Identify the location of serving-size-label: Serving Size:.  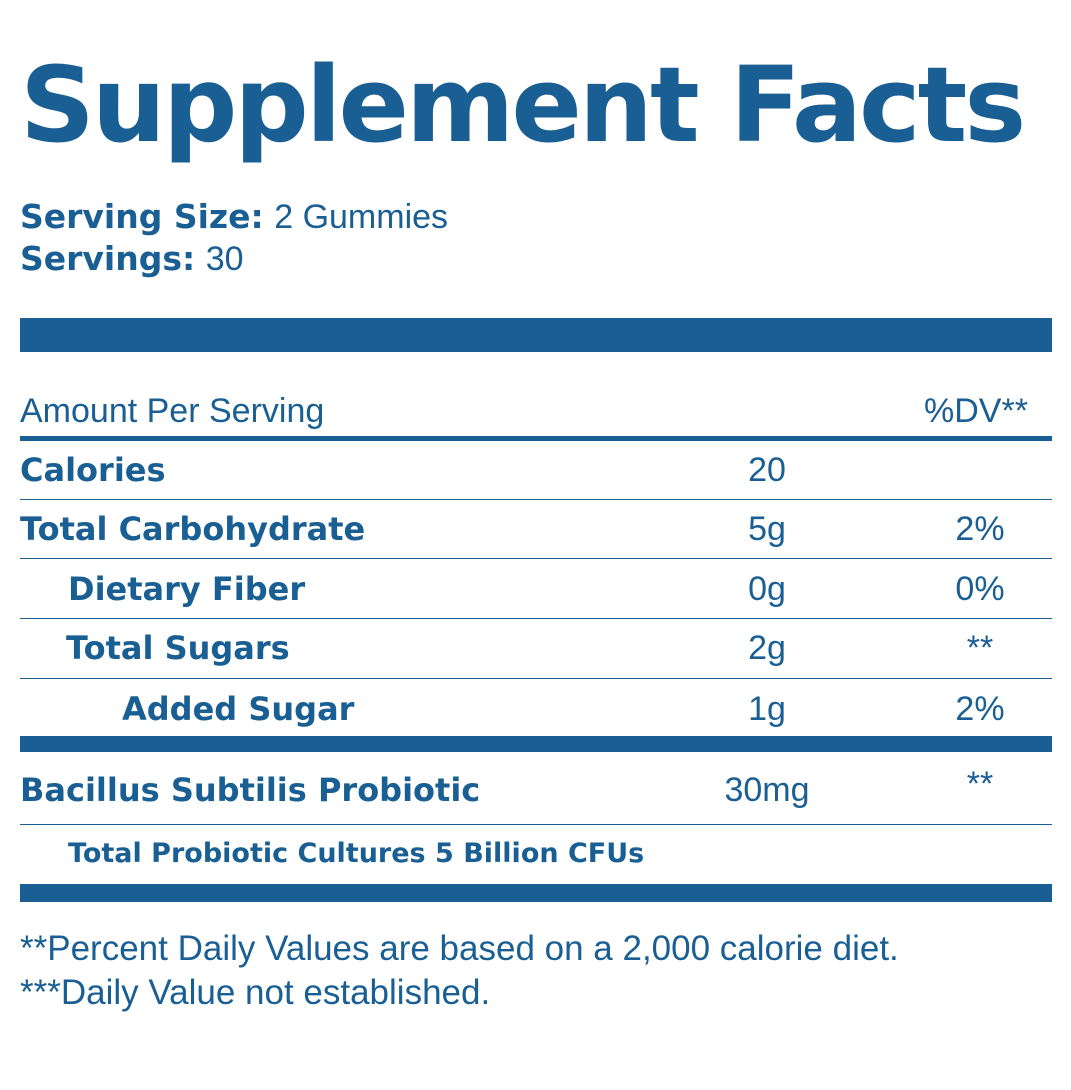
(142, 216).